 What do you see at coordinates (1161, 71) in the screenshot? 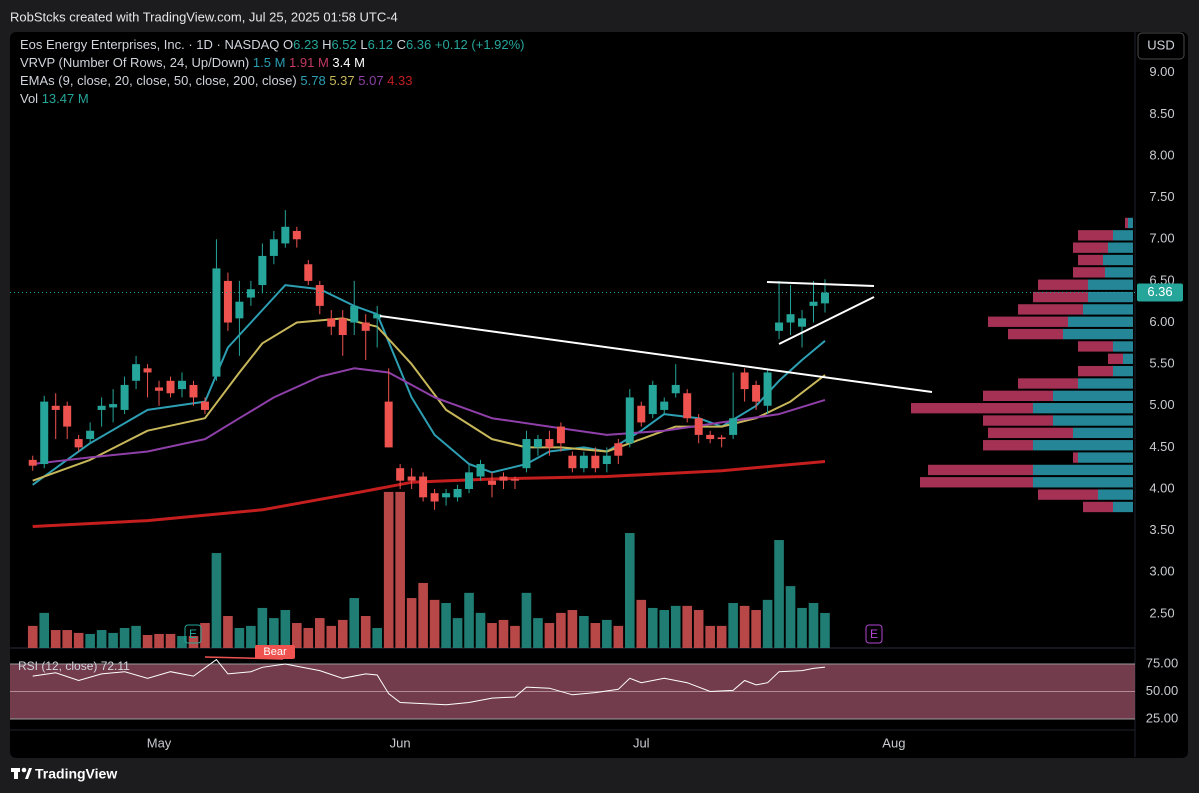
I see `y-tick-label: 9.00` at bounding box center [1161, 71].